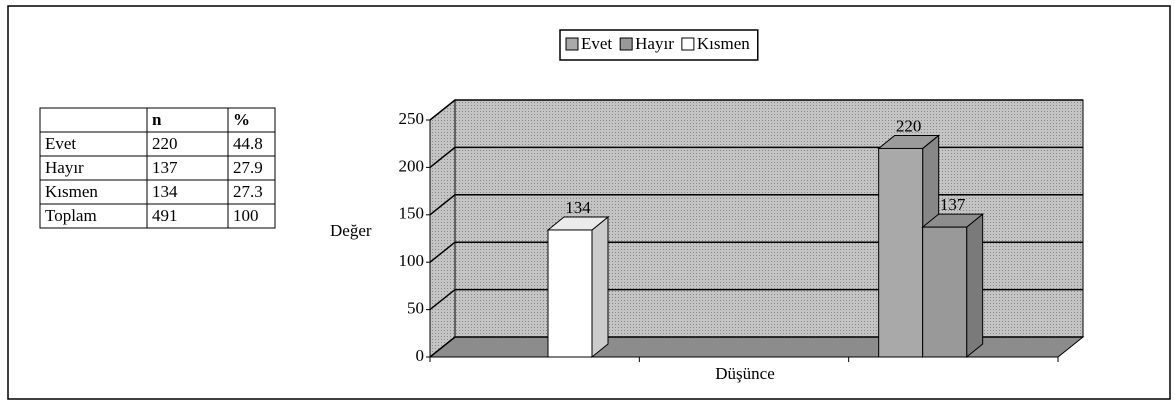  What do you see at coordinates (71, 215) in the screenshot?
I see `table-cell: Toplam` at bounding box center [71, 215].